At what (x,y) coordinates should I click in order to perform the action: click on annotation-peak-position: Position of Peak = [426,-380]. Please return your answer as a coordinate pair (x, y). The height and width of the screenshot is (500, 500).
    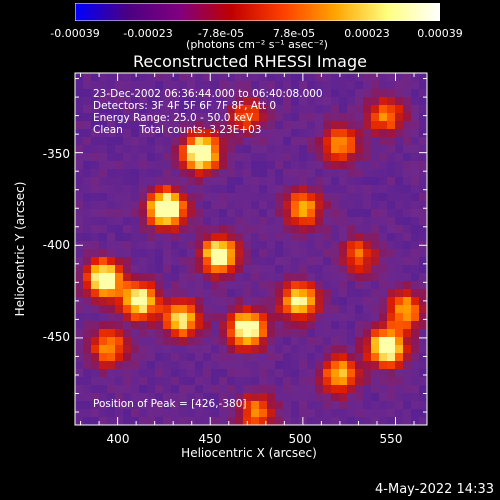
    Looking at the image, I should click on (170, 404).